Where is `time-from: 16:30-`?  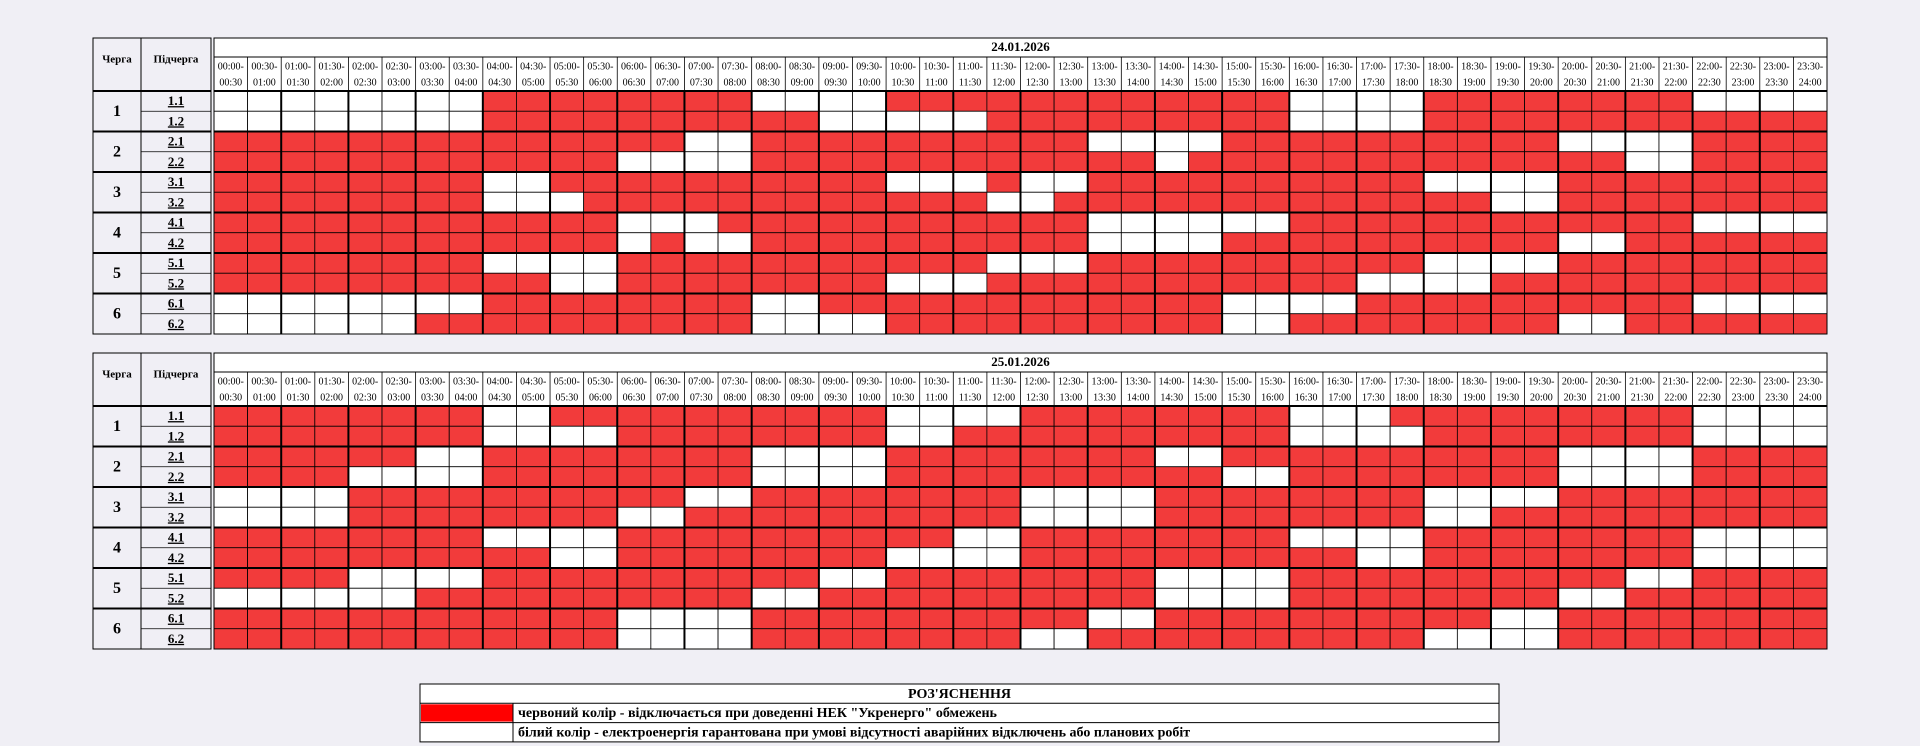 time-from: 16:30- is located at coordinates (1340, 66).